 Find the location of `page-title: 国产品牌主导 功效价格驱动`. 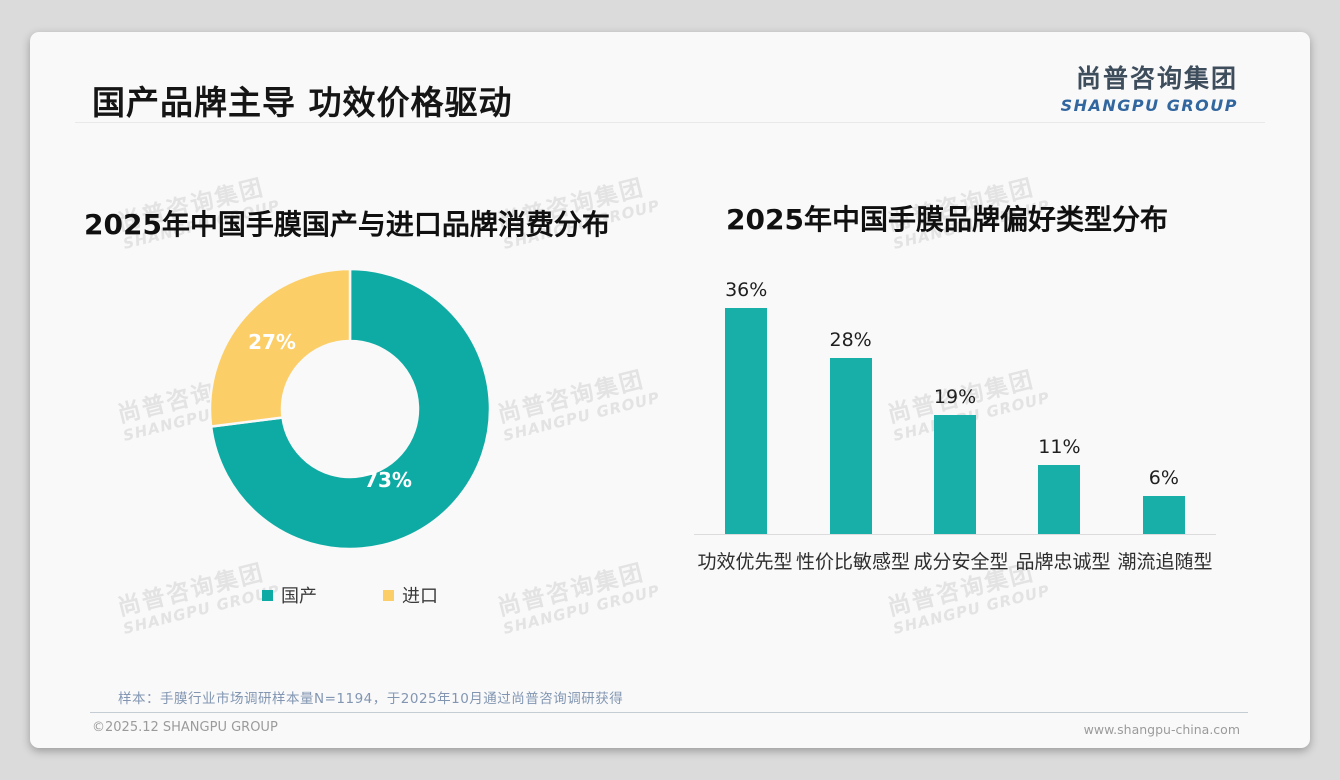

page-title: 国产品牌主导 功效价格驱动 is located at coordinates (302, 102).